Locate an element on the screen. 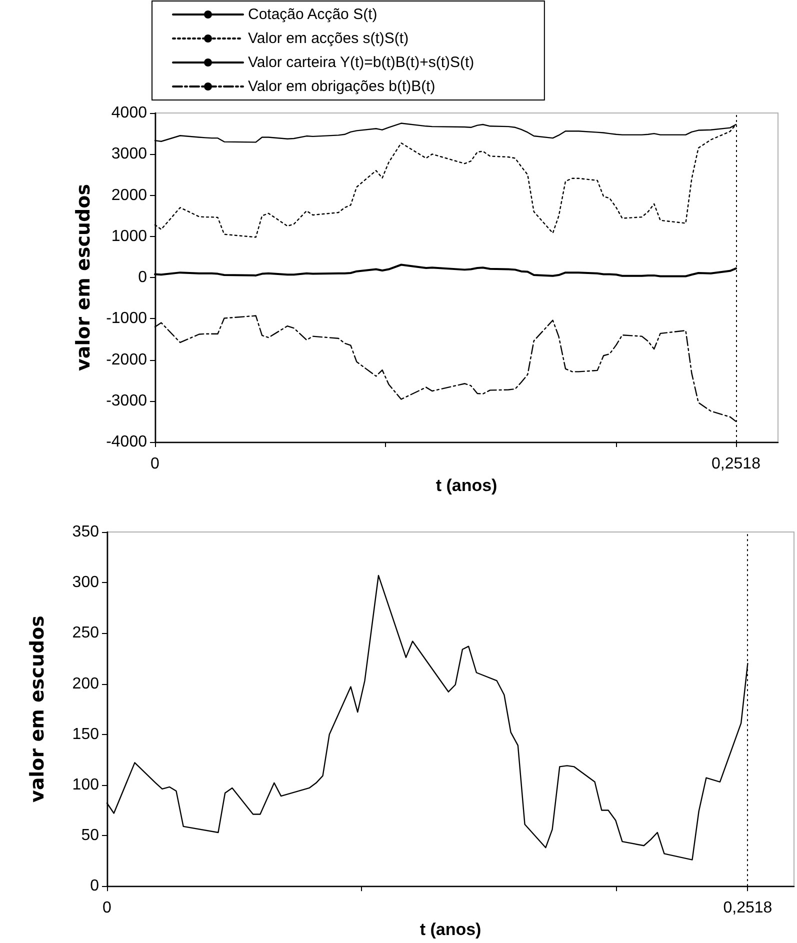 The image size is (797, 943). y-tick-label: -1000 is located at coordinates (127, 319).